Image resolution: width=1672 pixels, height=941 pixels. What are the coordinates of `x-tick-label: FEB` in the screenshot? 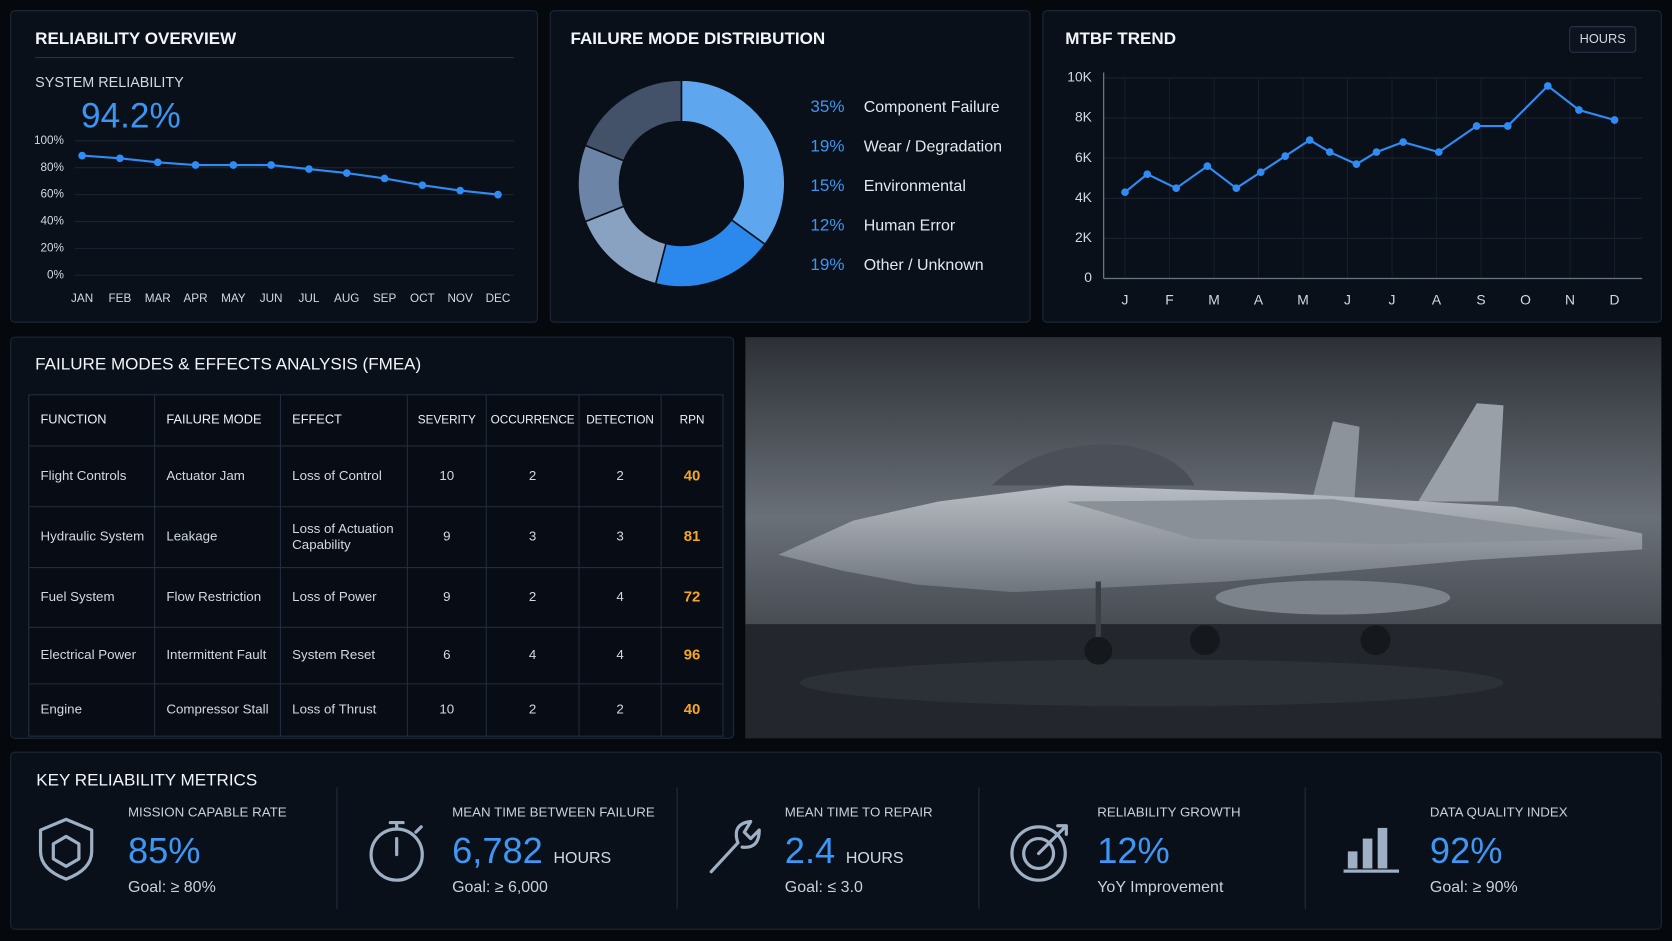 It's located at (120, 298).